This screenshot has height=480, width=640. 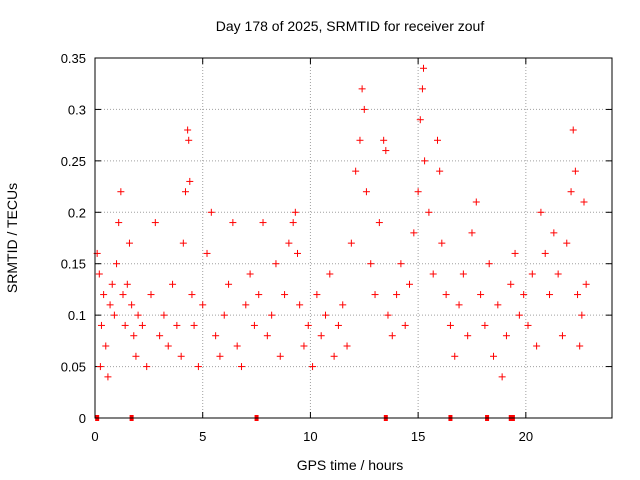 What do you see at coordinates (202, 436) in the screenshot?
I see `x-tick-label: 5` at bounding box center [202, 436].